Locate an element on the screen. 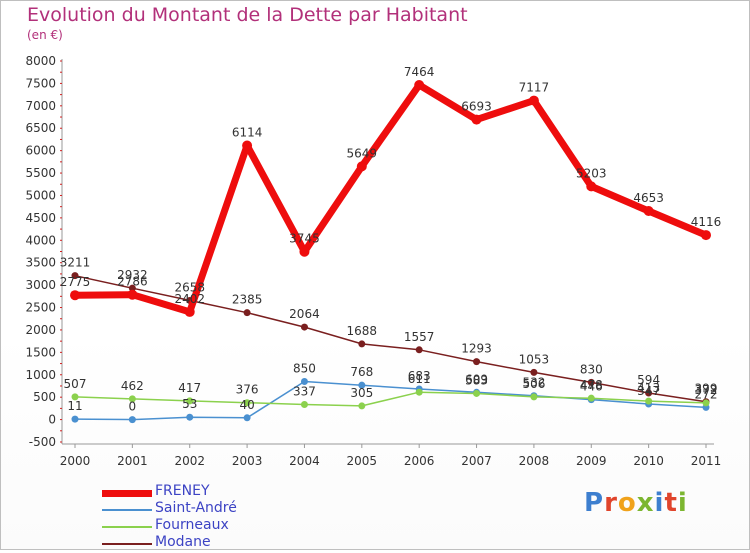 The height and width of the screenshot is (553, 750). x-tick-label: 2002 is located at coordinates (189, 461).